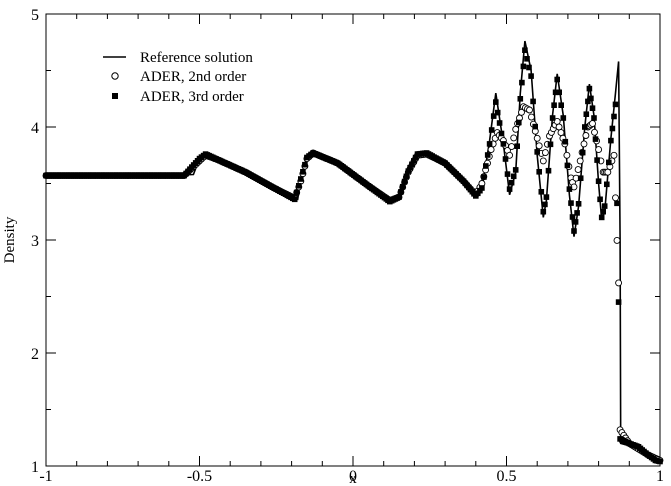  I want to click on y-axis-label: Density, so click(10, 239).